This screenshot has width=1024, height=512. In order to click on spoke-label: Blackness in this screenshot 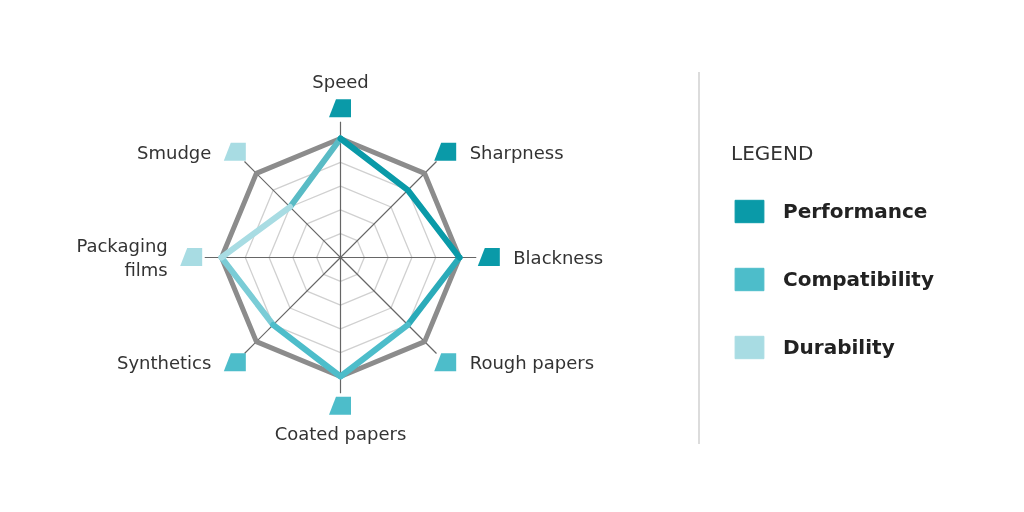, I will do `click(558, 257)`.